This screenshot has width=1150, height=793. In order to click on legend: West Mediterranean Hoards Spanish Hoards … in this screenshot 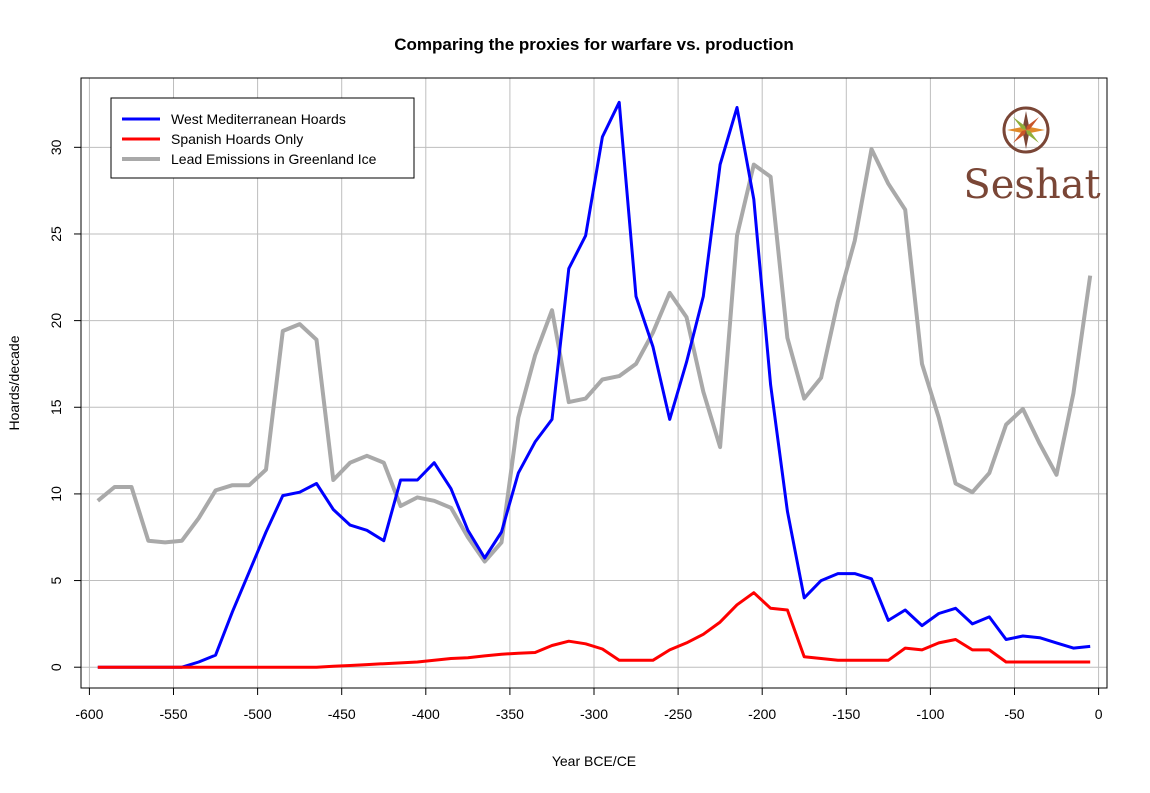, I will do `click(262, 138)`.